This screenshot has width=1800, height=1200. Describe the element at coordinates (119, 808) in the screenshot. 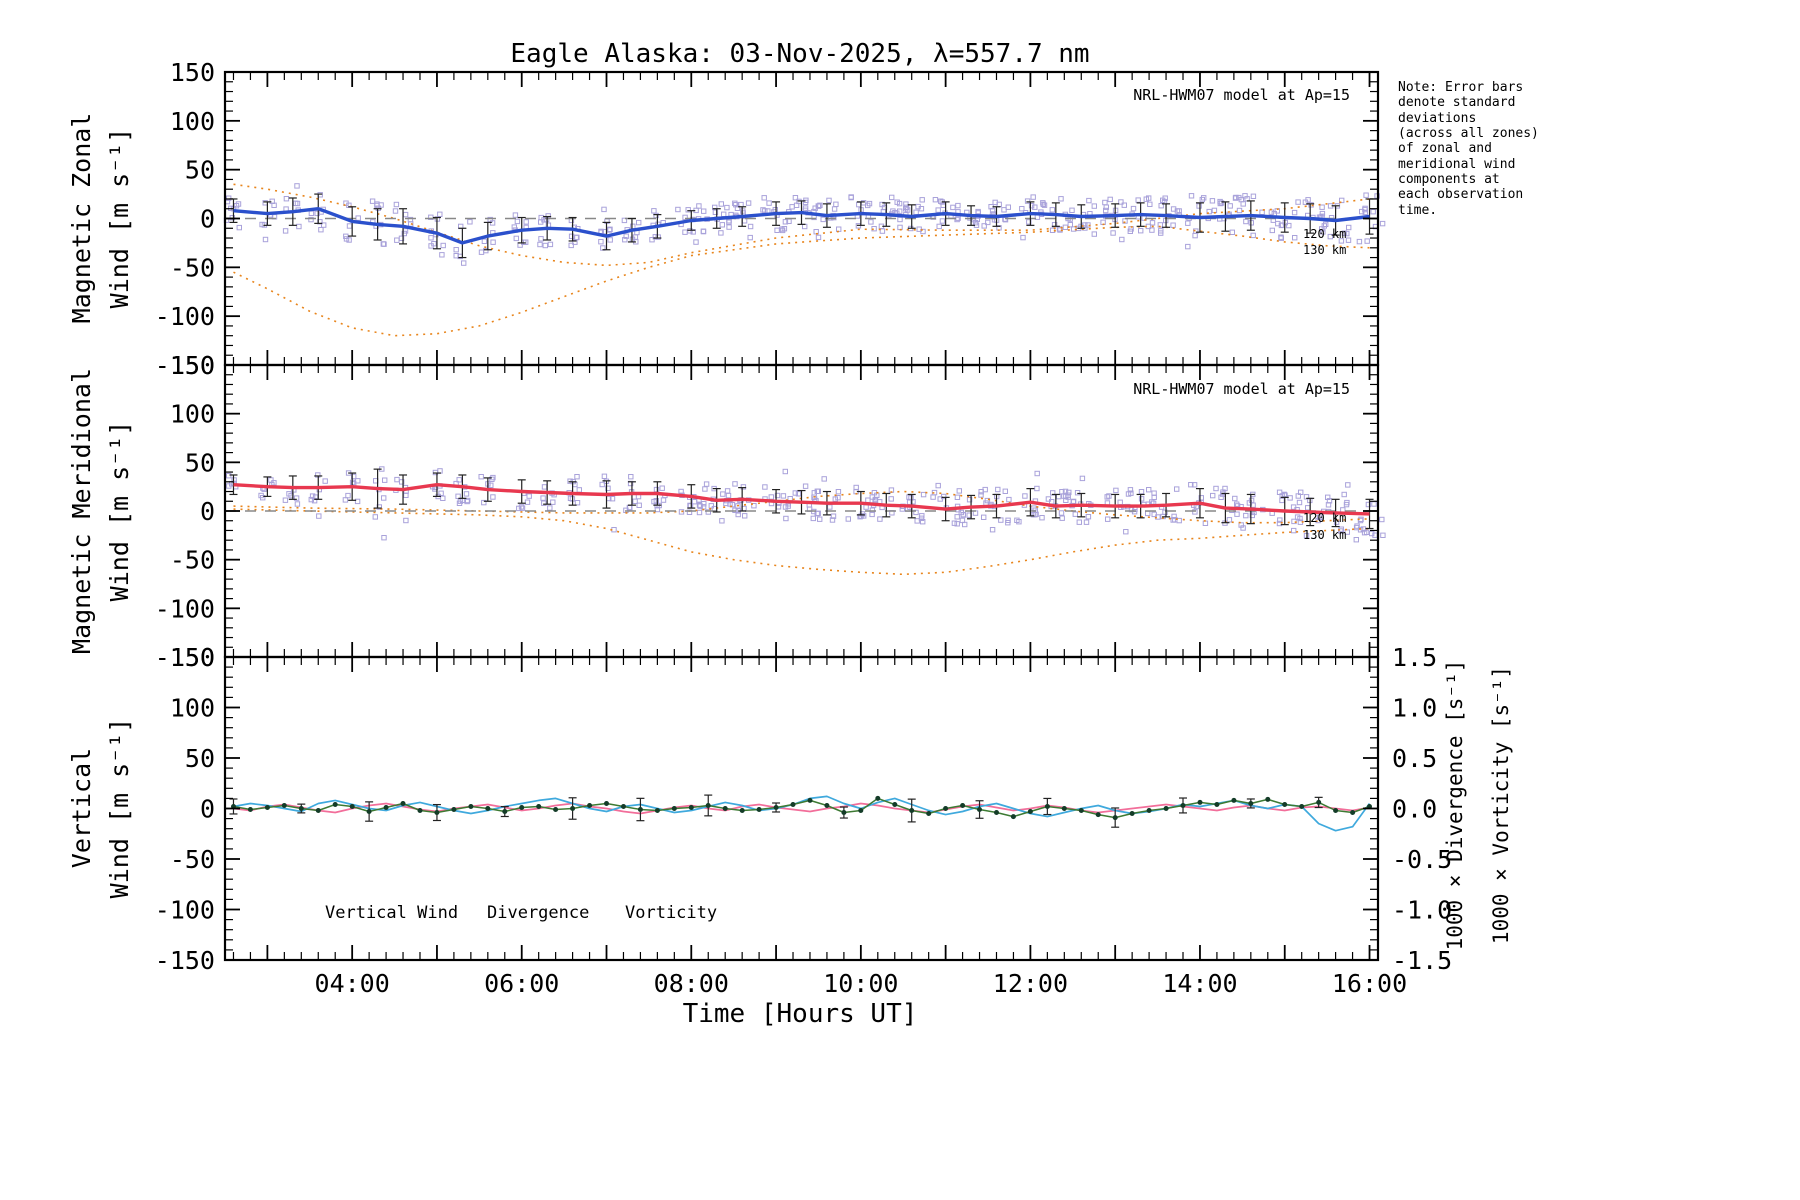

I see `vertical-ylabel-line2: Wind [m s⁻¹]` at that location.